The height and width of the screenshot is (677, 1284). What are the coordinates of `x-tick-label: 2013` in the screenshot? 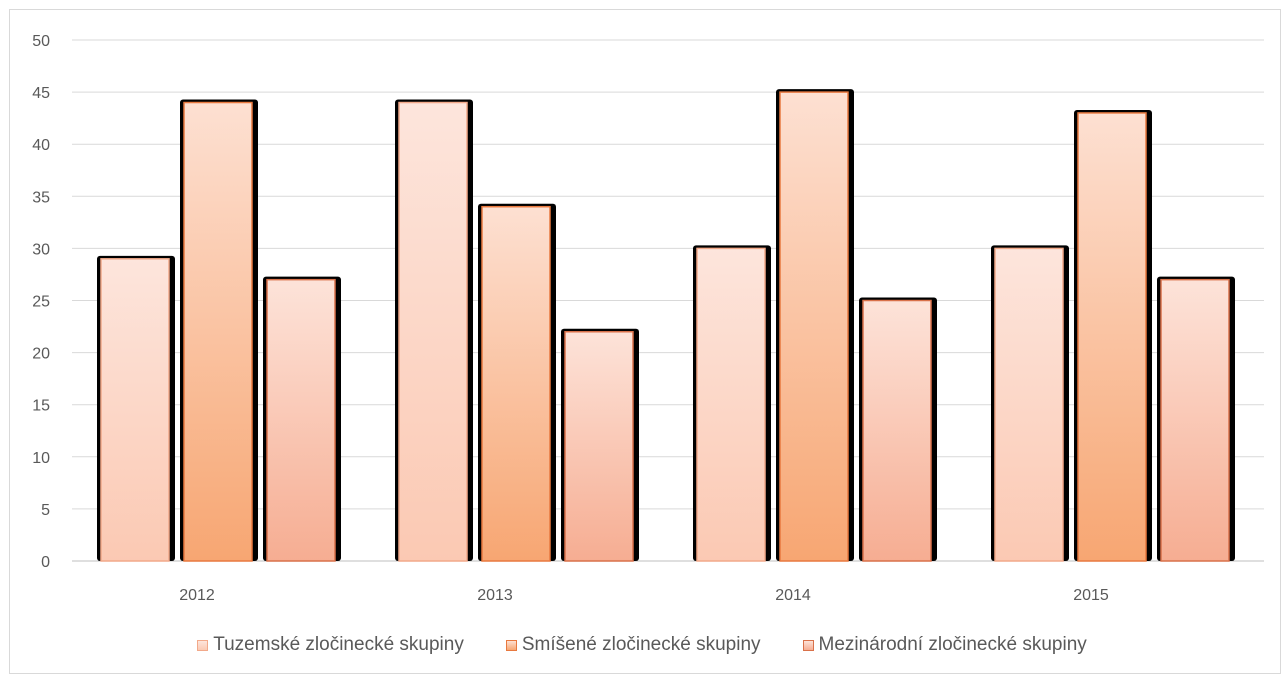 It's located at (495, 595).